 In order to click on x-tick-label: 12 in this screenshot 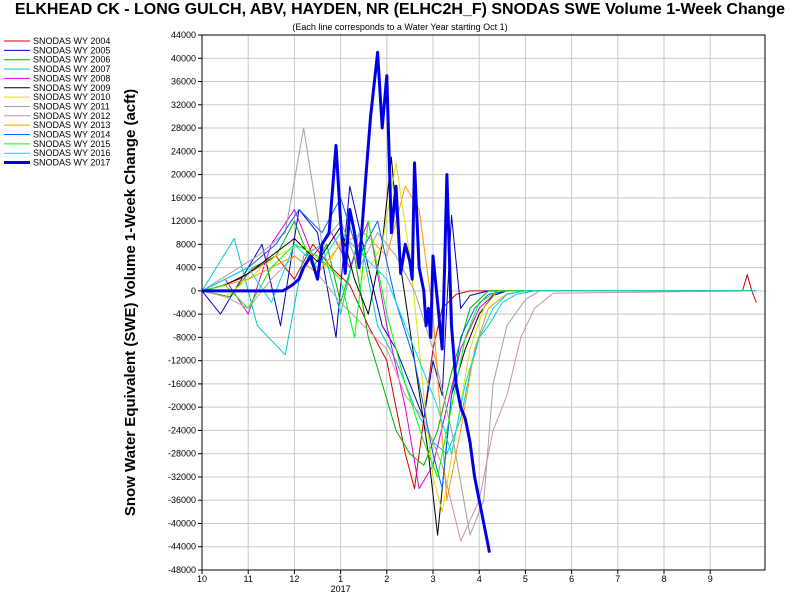, I will do `click(294, 579)`.